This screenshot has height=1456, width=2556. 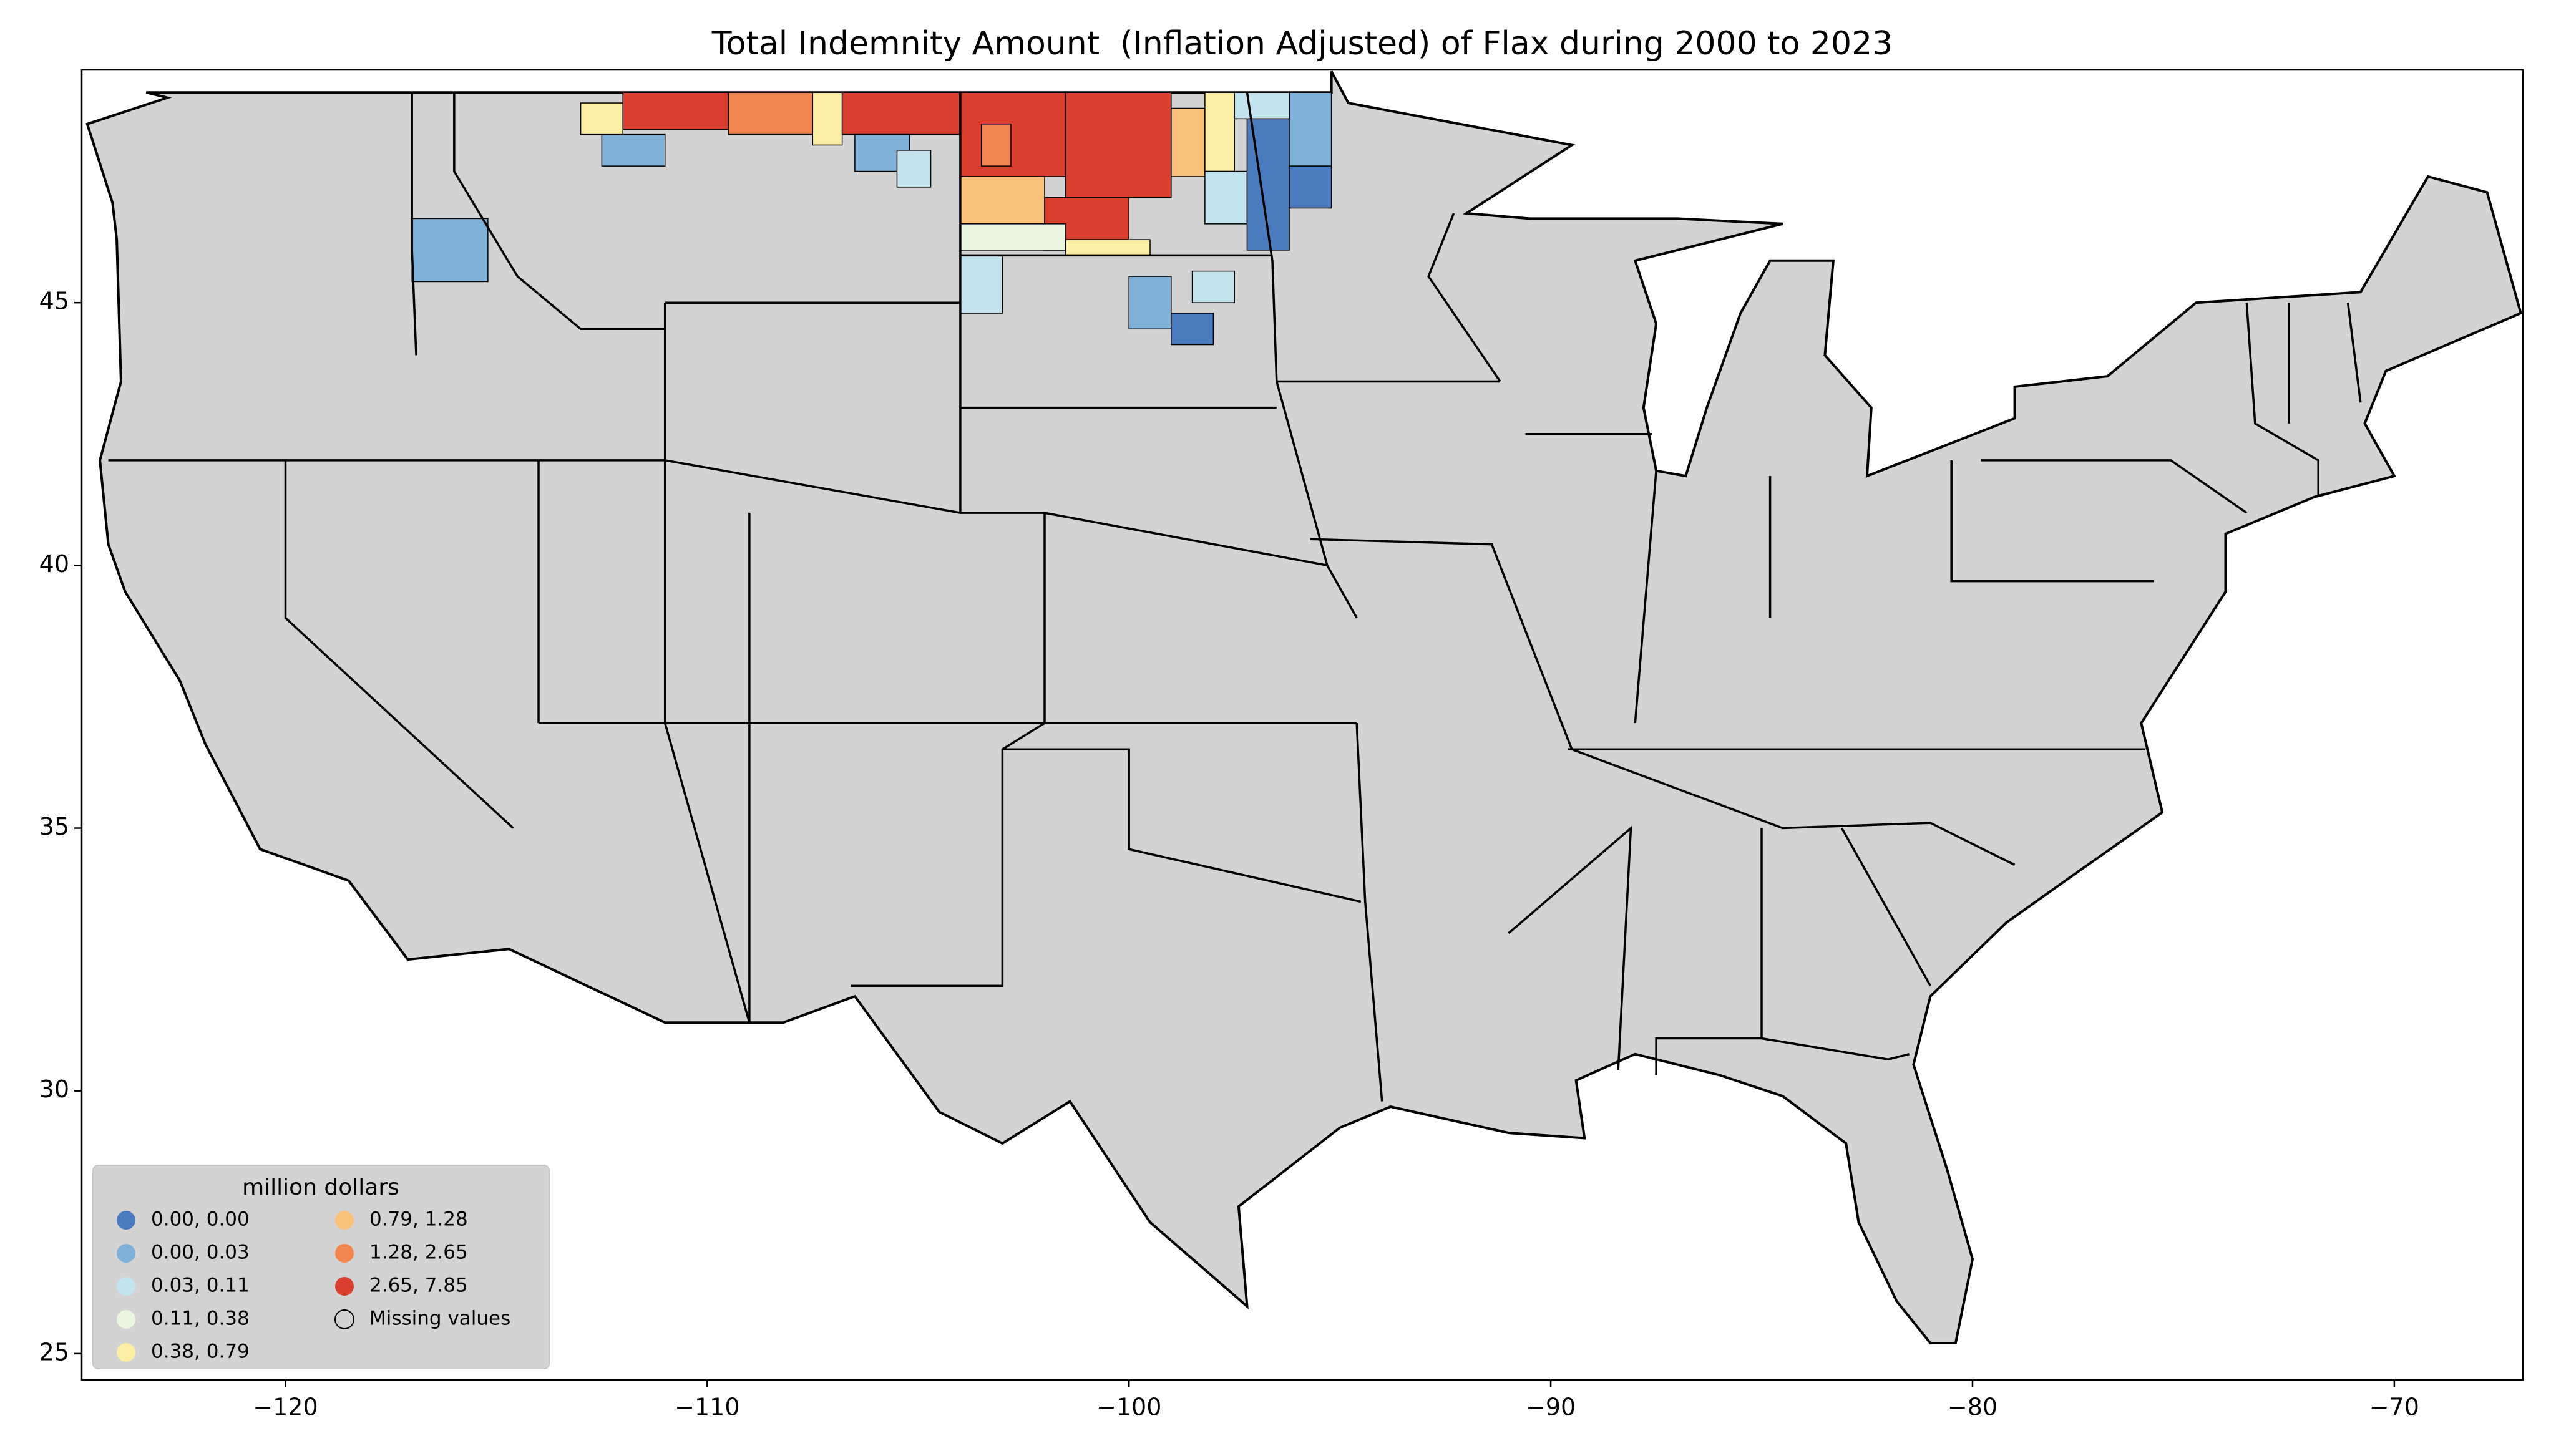 What do you see at coordinates (201, 1219) in the screenshot?
I see `legend-label: 0.00, 0.00` at bounding box center [201, 1219].